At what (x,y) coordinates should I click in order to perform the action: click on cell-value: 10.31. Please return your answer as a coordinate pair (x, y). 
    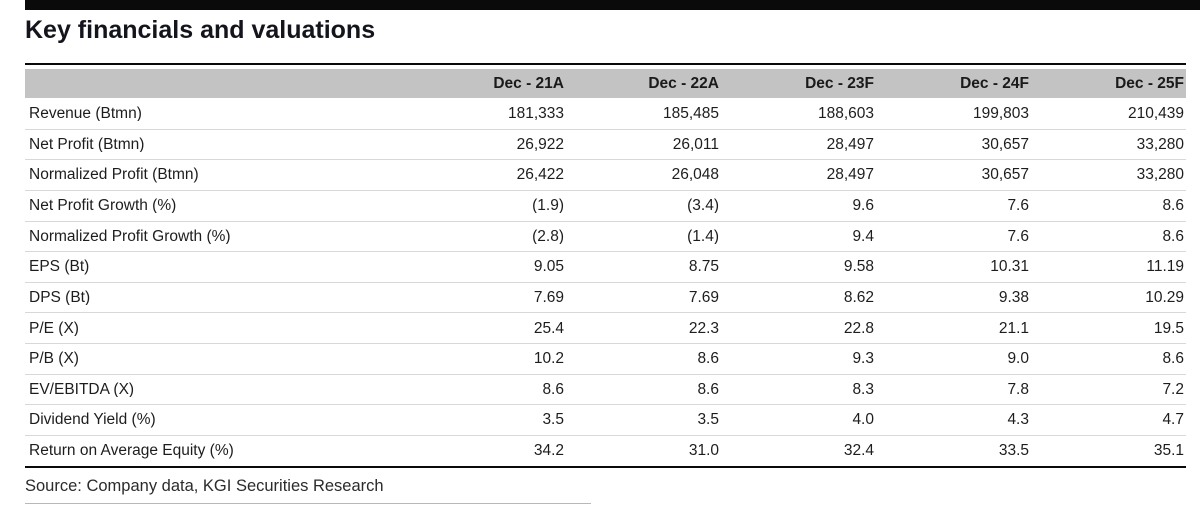
    Looking at the image, I should click on (1009, 267).